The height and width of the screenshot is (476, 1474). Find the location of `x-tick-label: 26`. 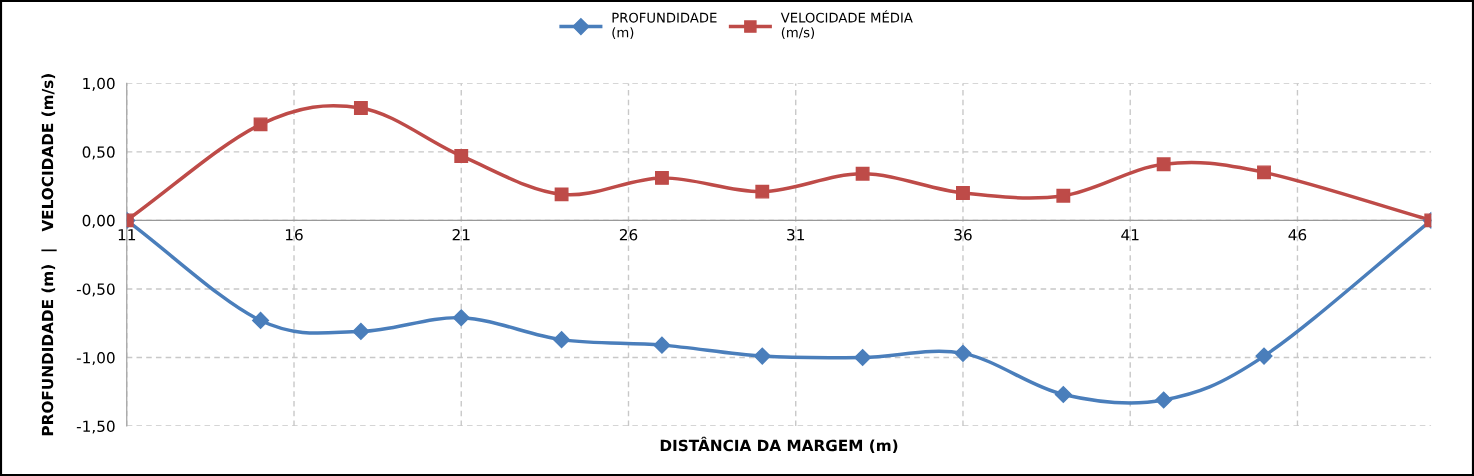

x-tick-label: 26 is located at coordinates (628, 234).